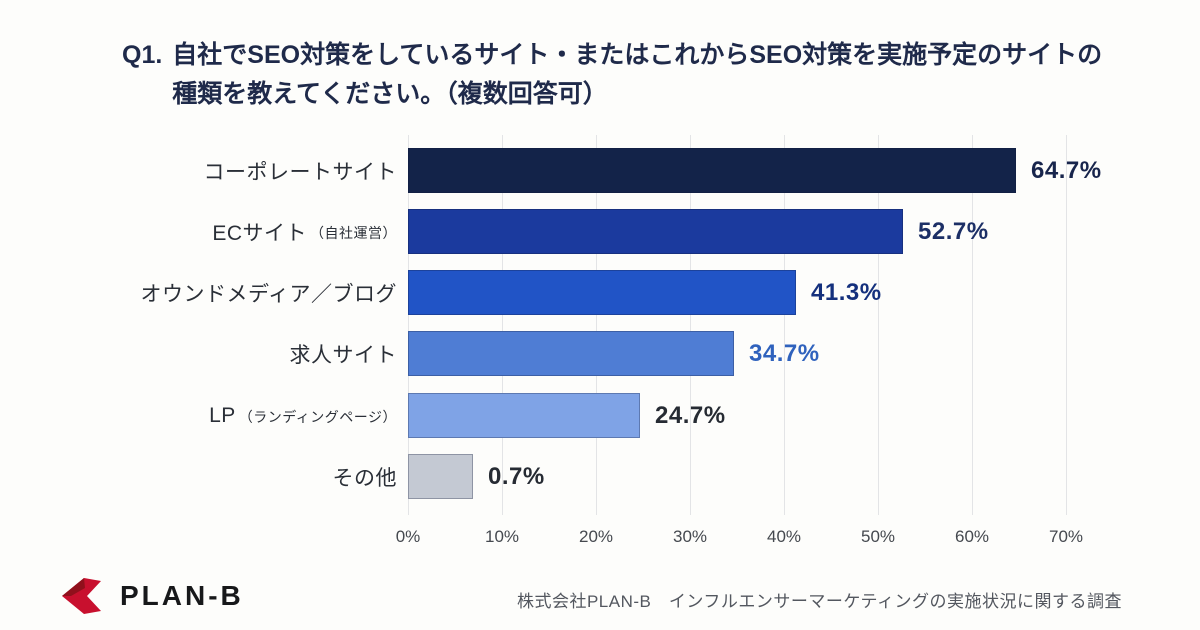 Image resolution: width=1200 pixels, height=630 pixels. What do you see at coordinates (953, 231) in the screenshot?
I see `value-label: 52.7%` at bounding box center [953, 231].